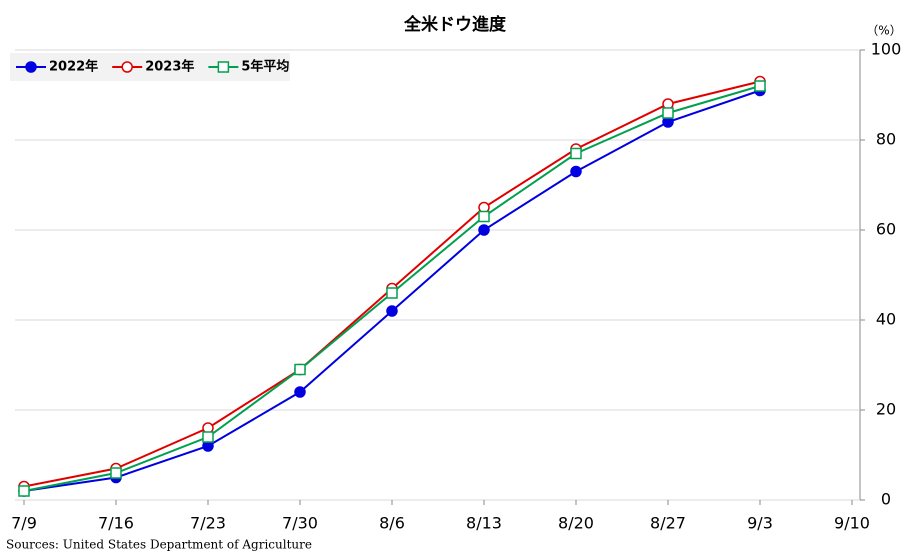  Describe the element at coordinates (886, 319) in the screenshot. I see `y-tick-label: 40` at that location.